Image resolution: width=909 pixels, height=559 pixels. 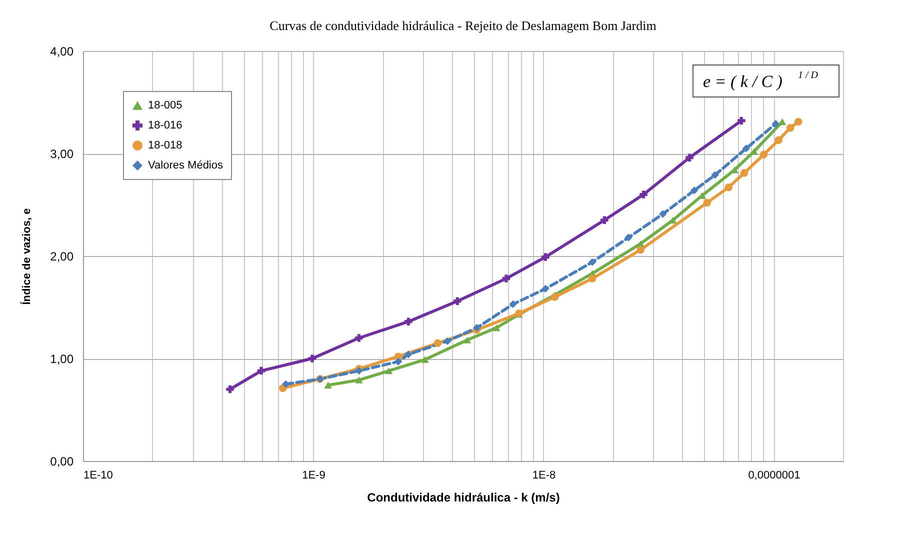 What do you see at coordinates (165, 106) in the screenshot?
I see `legend-label: 18-005` at bounding box center [165, 106].